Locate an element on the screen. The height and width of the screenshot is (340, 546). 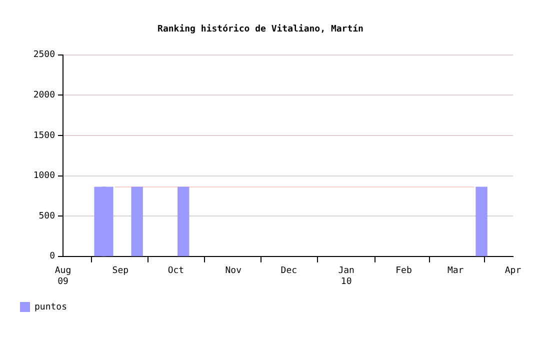
y-tick-label: 2000 is located at coordinates (44, 95).